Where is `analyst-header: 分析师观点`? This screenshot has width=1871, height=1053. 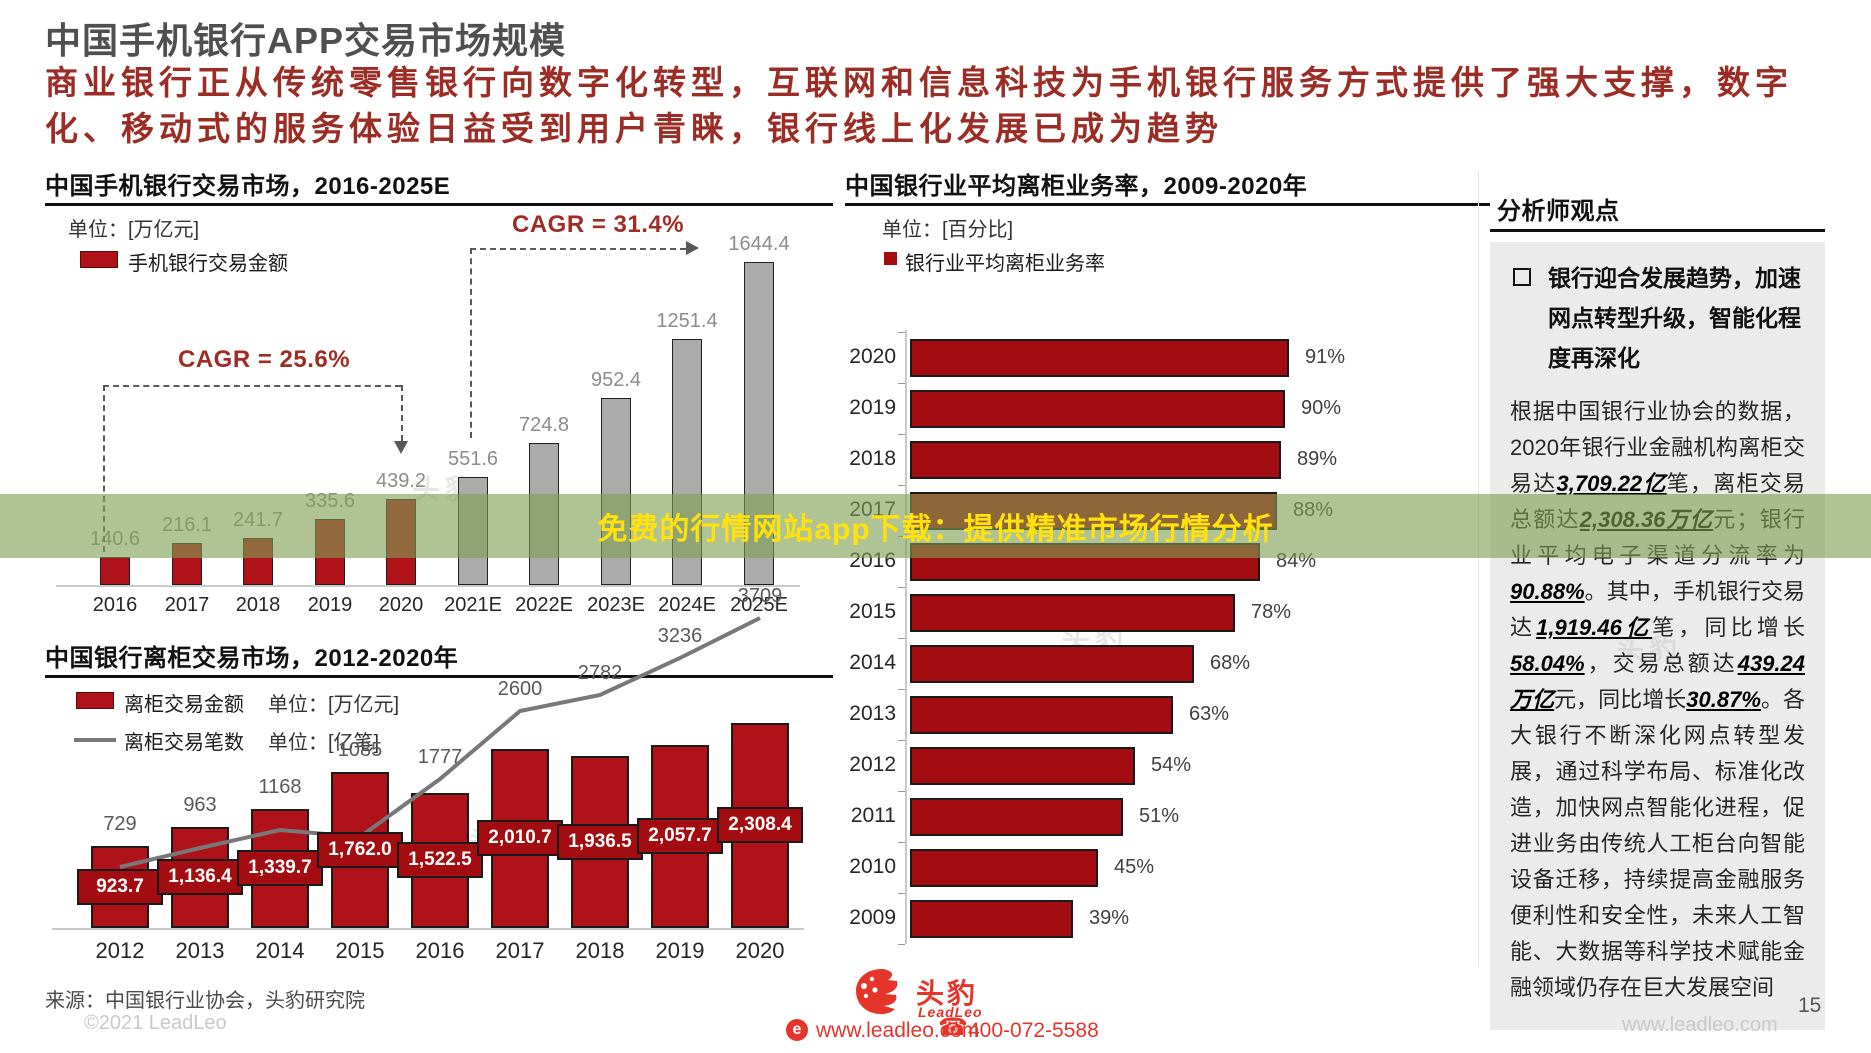 analyst-header: 分析师观点 is located at coordinates (1558, 211).